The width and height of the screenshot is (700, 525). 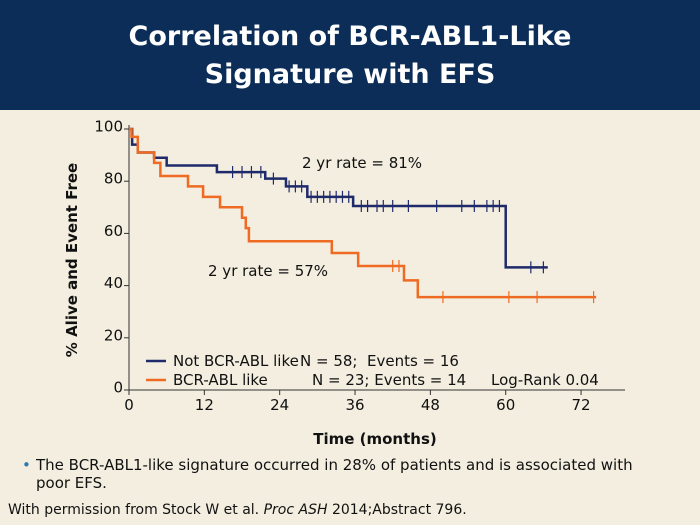 I want to click on y-tick-label: 40, so click(x=113, y=283).